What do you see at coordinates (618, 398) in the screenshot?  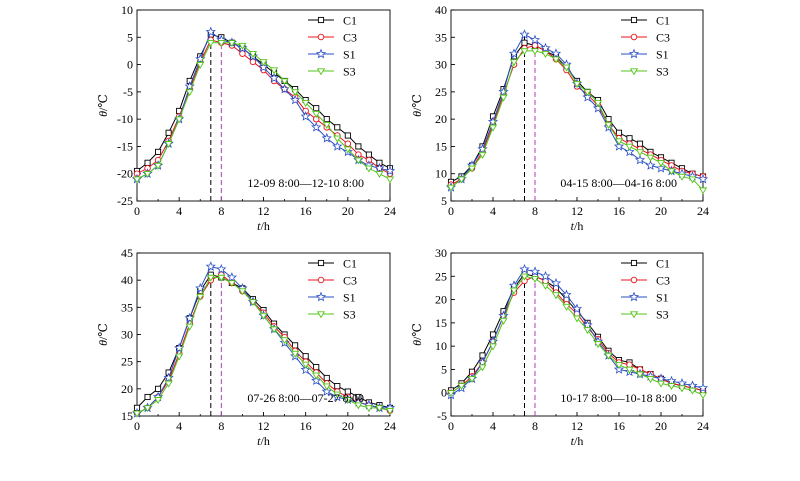 I see `panel-annotation: 10-17 8:00—10-18 8:00` at bounding box center [618, 398].